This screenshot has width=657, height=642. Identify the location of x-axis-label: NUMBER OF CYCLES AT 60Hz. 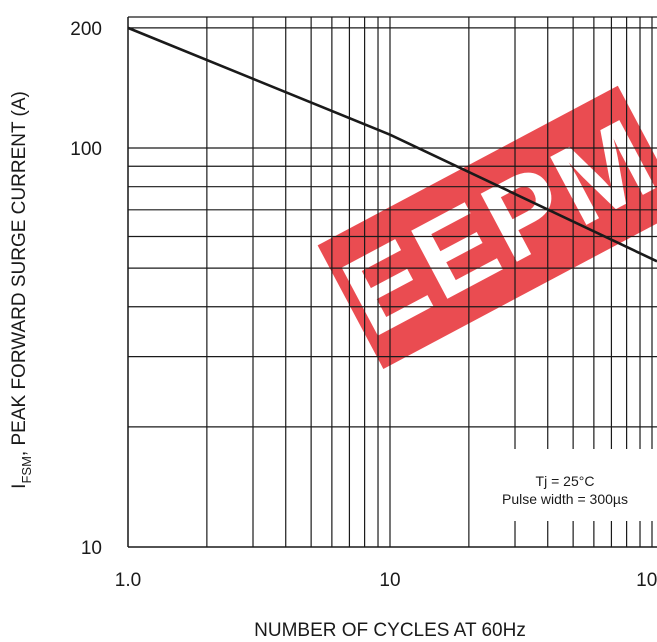
(390, 630).